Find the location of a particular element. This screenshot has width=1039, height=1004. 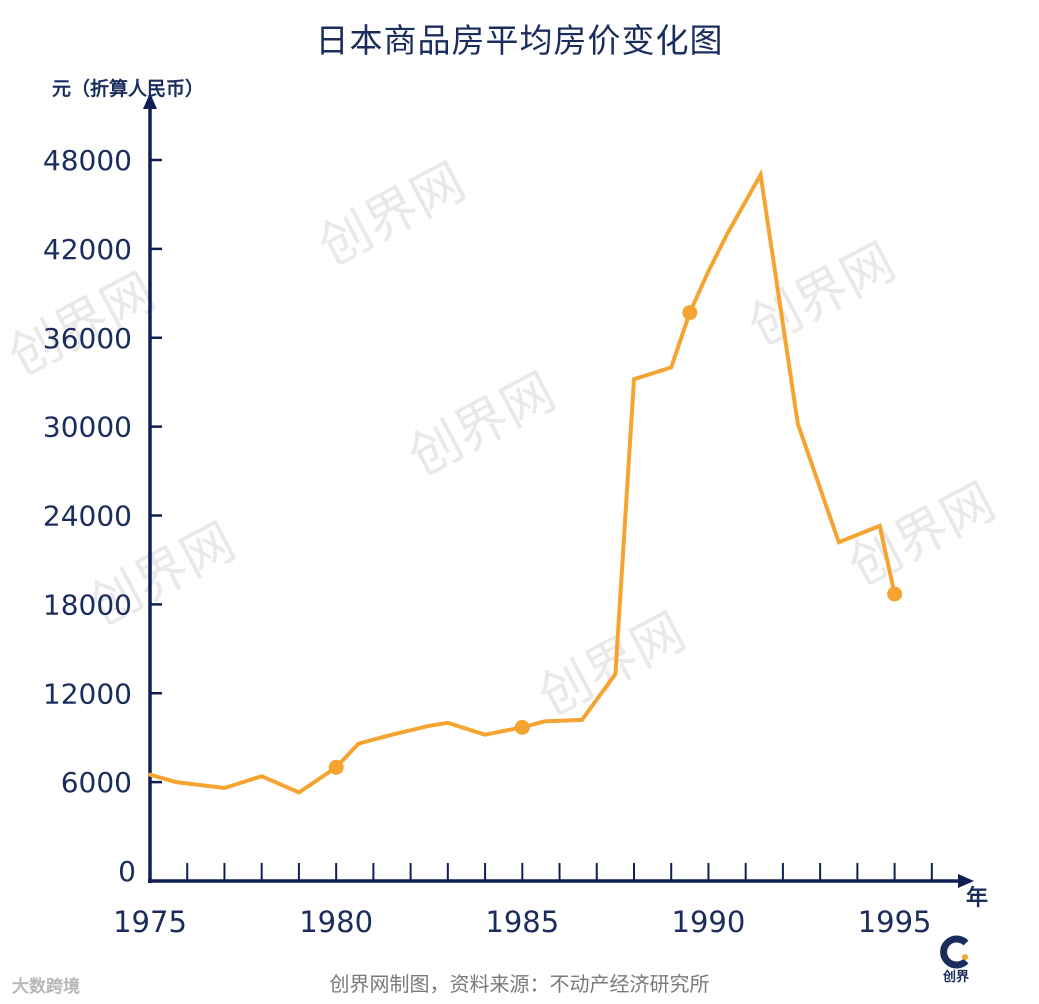

y-tick-label: 18000 is located at coordinates (87, 604).